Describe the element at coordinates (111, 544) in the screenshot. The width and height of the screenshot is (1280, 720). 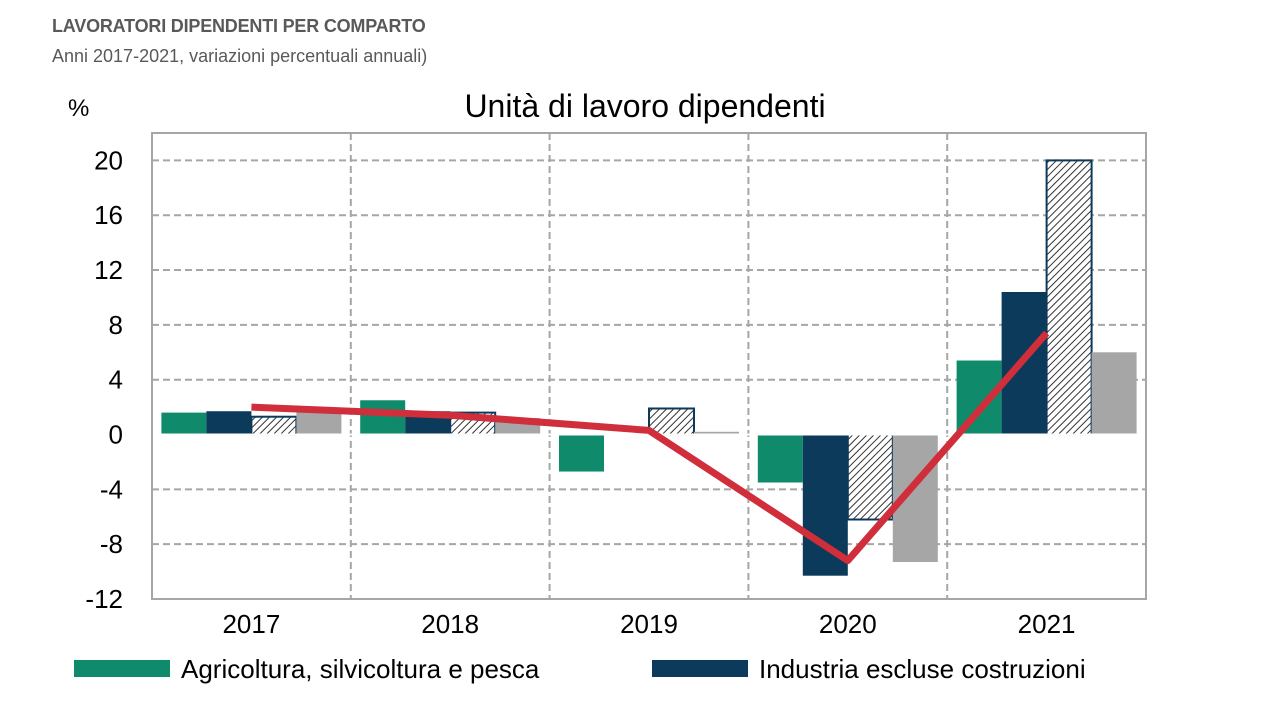
I see `y-tick-label: -8` at that location.